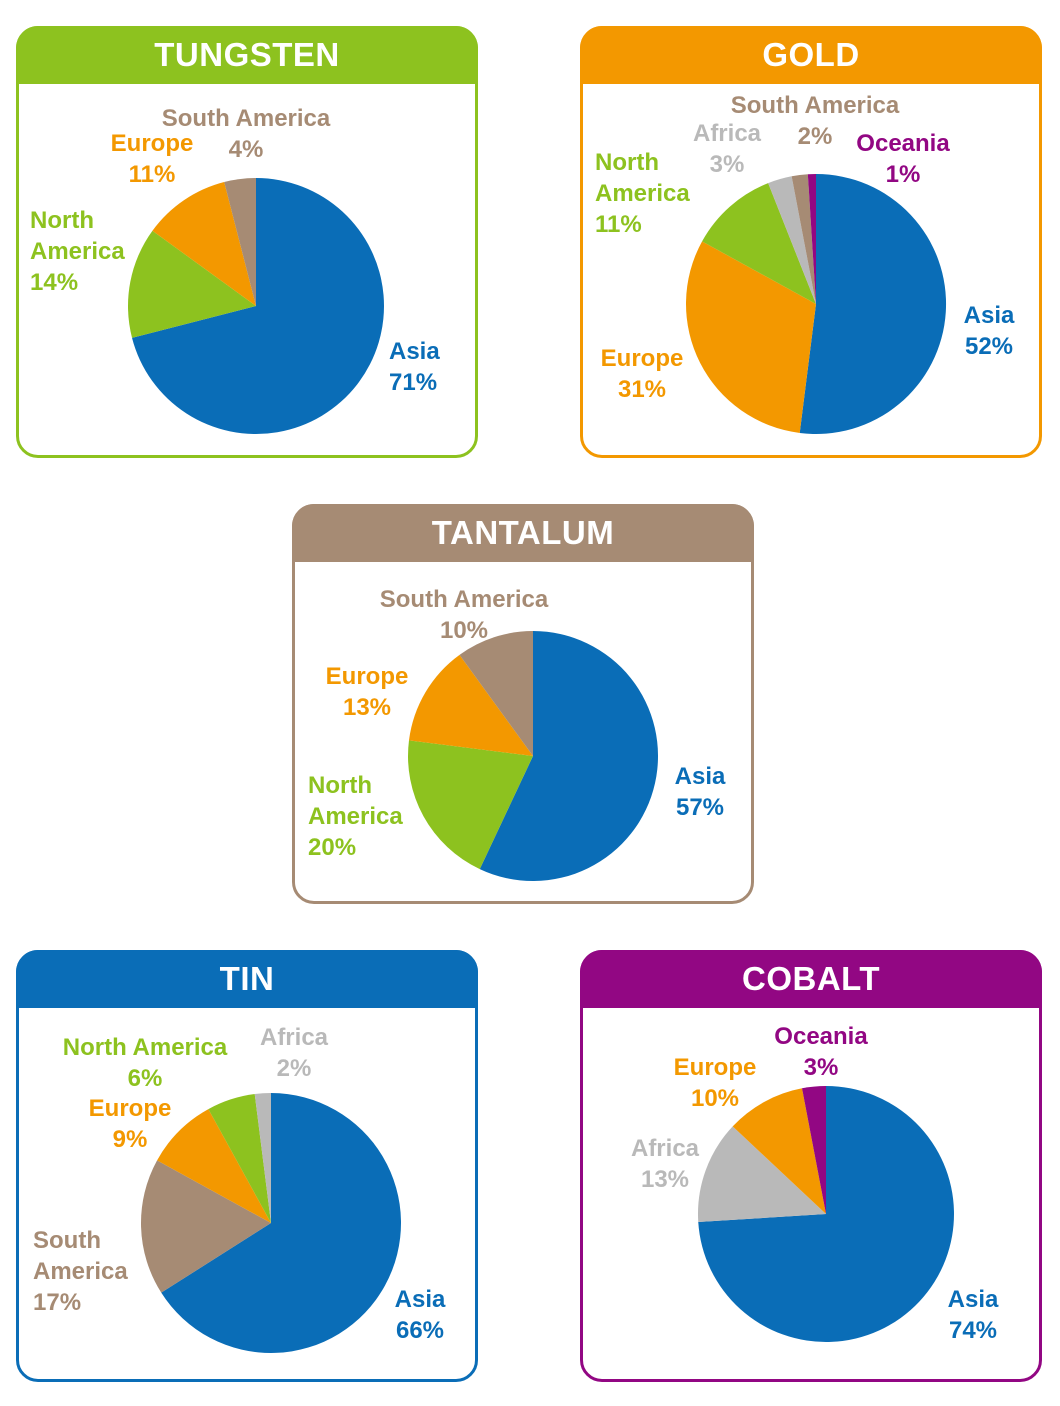 The width and height of the screenshot is (1060, 1406). I want to click on gold-label-africa: Africa 3%, so click(727, 149).